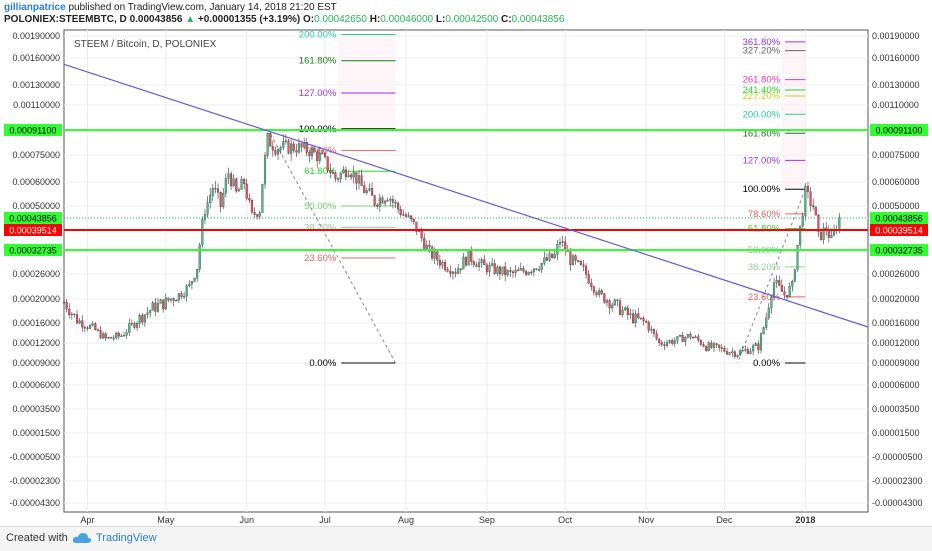  What do you see at coordinates (538, 19) in the screenshot?
I see `close-value: 0.00043856` at bounding box center [538, 19].